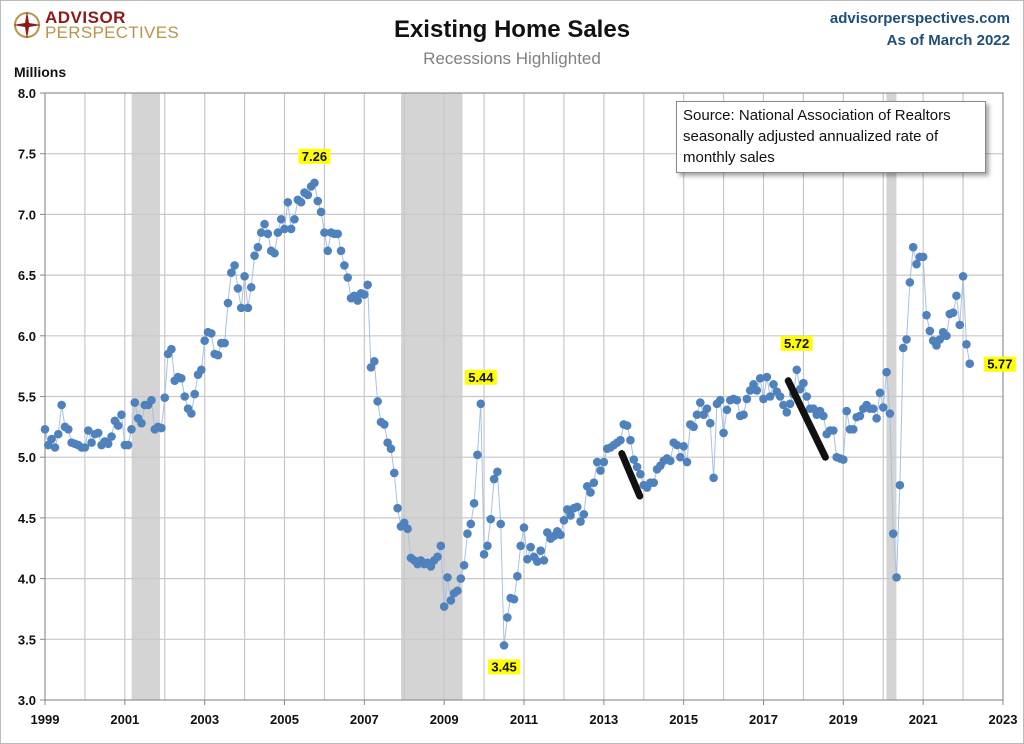  I want to click on y-tick-label: 5.5, so click(27, 397).